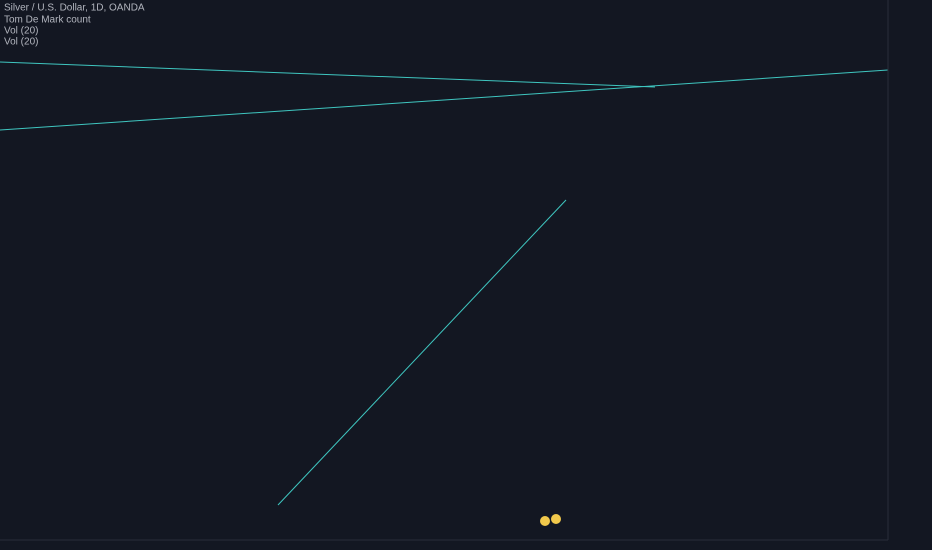 Image resolution: width=932 pixels, height=550 pixels. Describe the element at coordinates (910, 275) in the screenshot. I see `price-axis-panel` at that location.